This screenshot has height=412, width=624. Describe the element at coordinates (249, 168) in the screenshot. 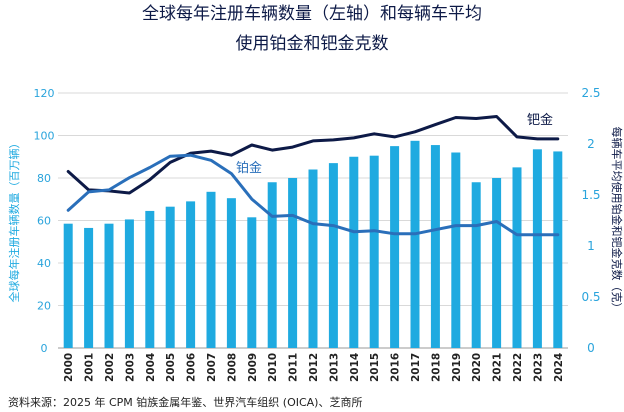

I see `series-label-platinum: 铂金` at that location.